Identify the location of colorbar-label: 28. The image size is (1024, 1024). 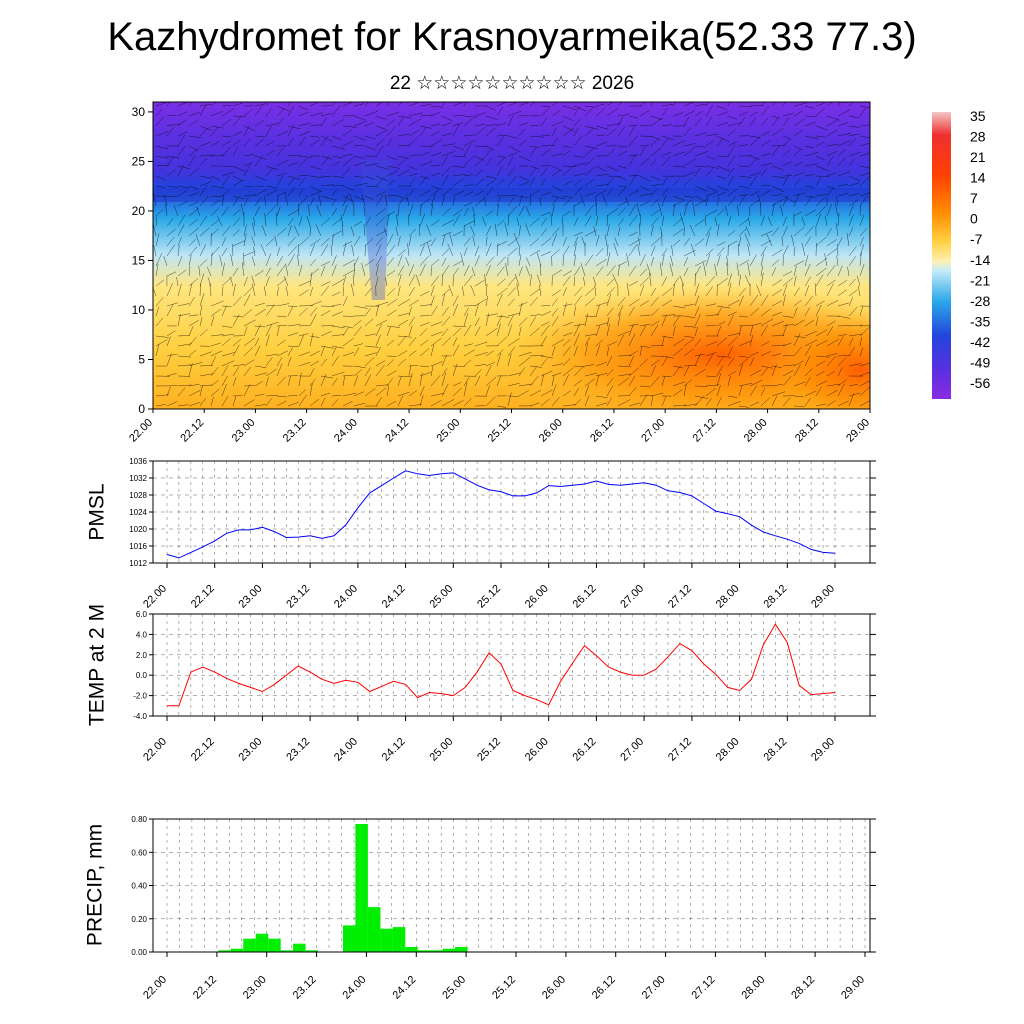
(978, 137).